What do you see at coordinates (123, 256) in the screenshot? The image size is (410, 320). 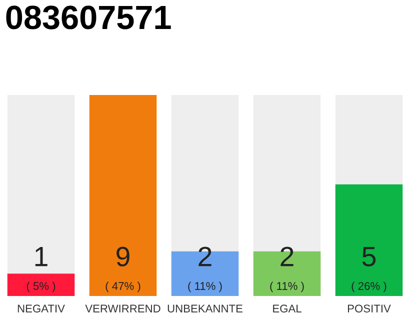 I see `data-label: 9` at bounding box center [123, 256].